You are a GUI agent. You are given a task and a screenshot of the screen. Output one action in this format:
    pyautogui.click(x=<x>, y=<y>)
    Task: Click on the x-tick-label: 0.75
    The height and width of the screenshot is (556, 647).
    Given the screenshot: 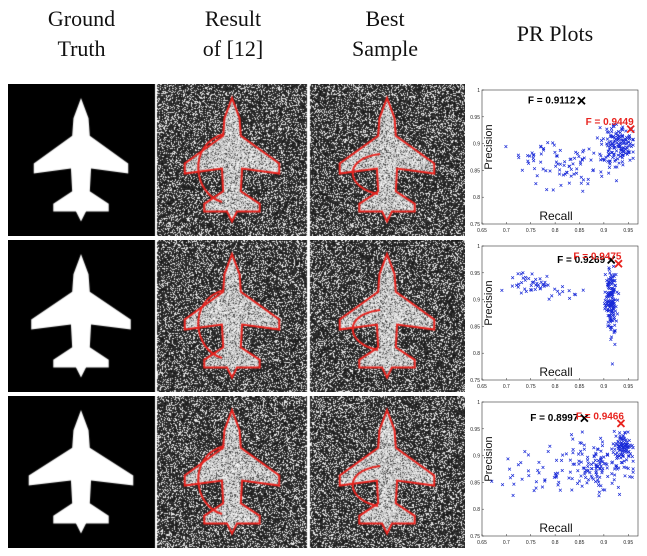 What is the action you would take?
    pyautogui.click(x=531, y=231)
    